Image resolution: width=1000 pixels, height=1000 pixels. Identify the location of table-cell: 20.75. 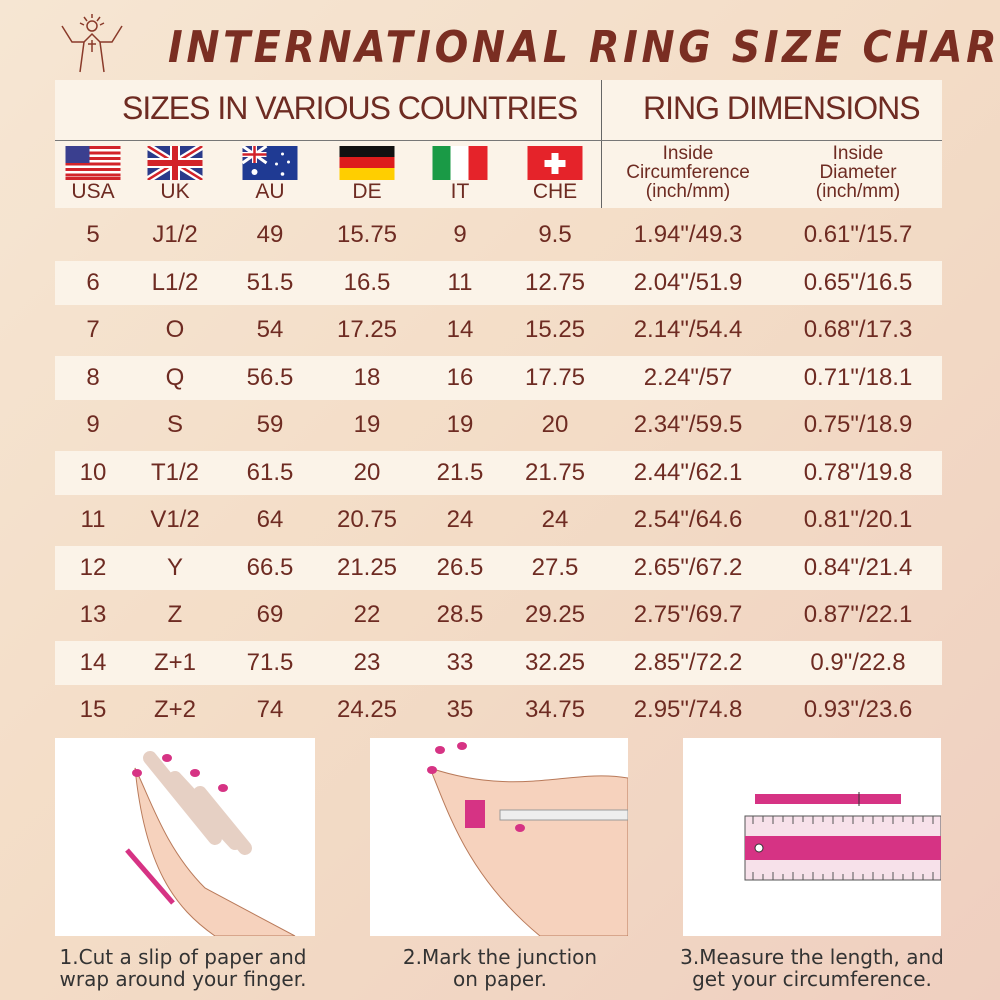
(367, 519).